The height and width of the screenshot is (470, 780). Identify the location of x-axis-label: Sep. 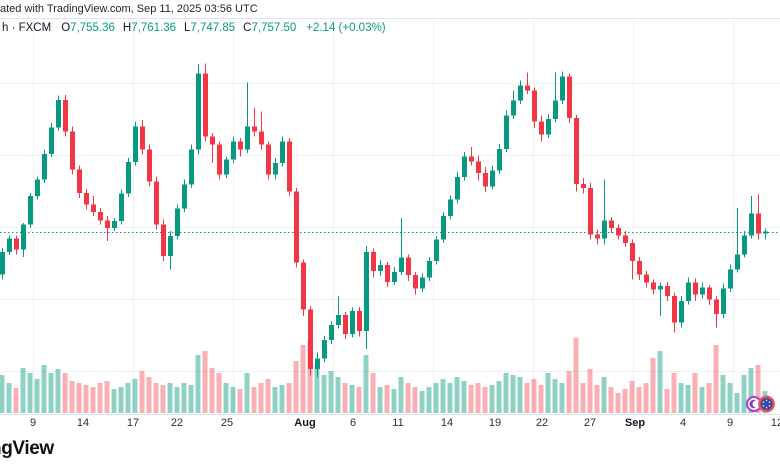
(635, 423).